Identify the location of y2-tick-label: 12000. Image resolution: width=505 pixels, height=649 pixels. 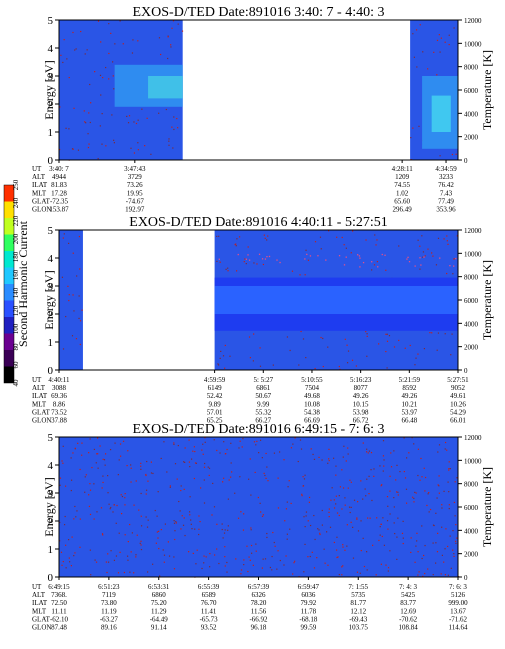
(473, 21).